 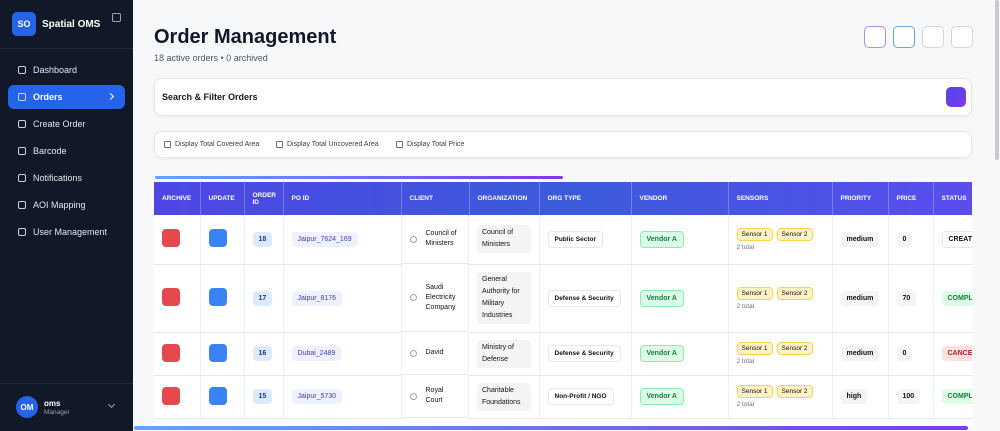 What do you see at coordinates (264, 298) in the screenshot?
I see `order-id-cell: 17` at bounding box center [264, 298].